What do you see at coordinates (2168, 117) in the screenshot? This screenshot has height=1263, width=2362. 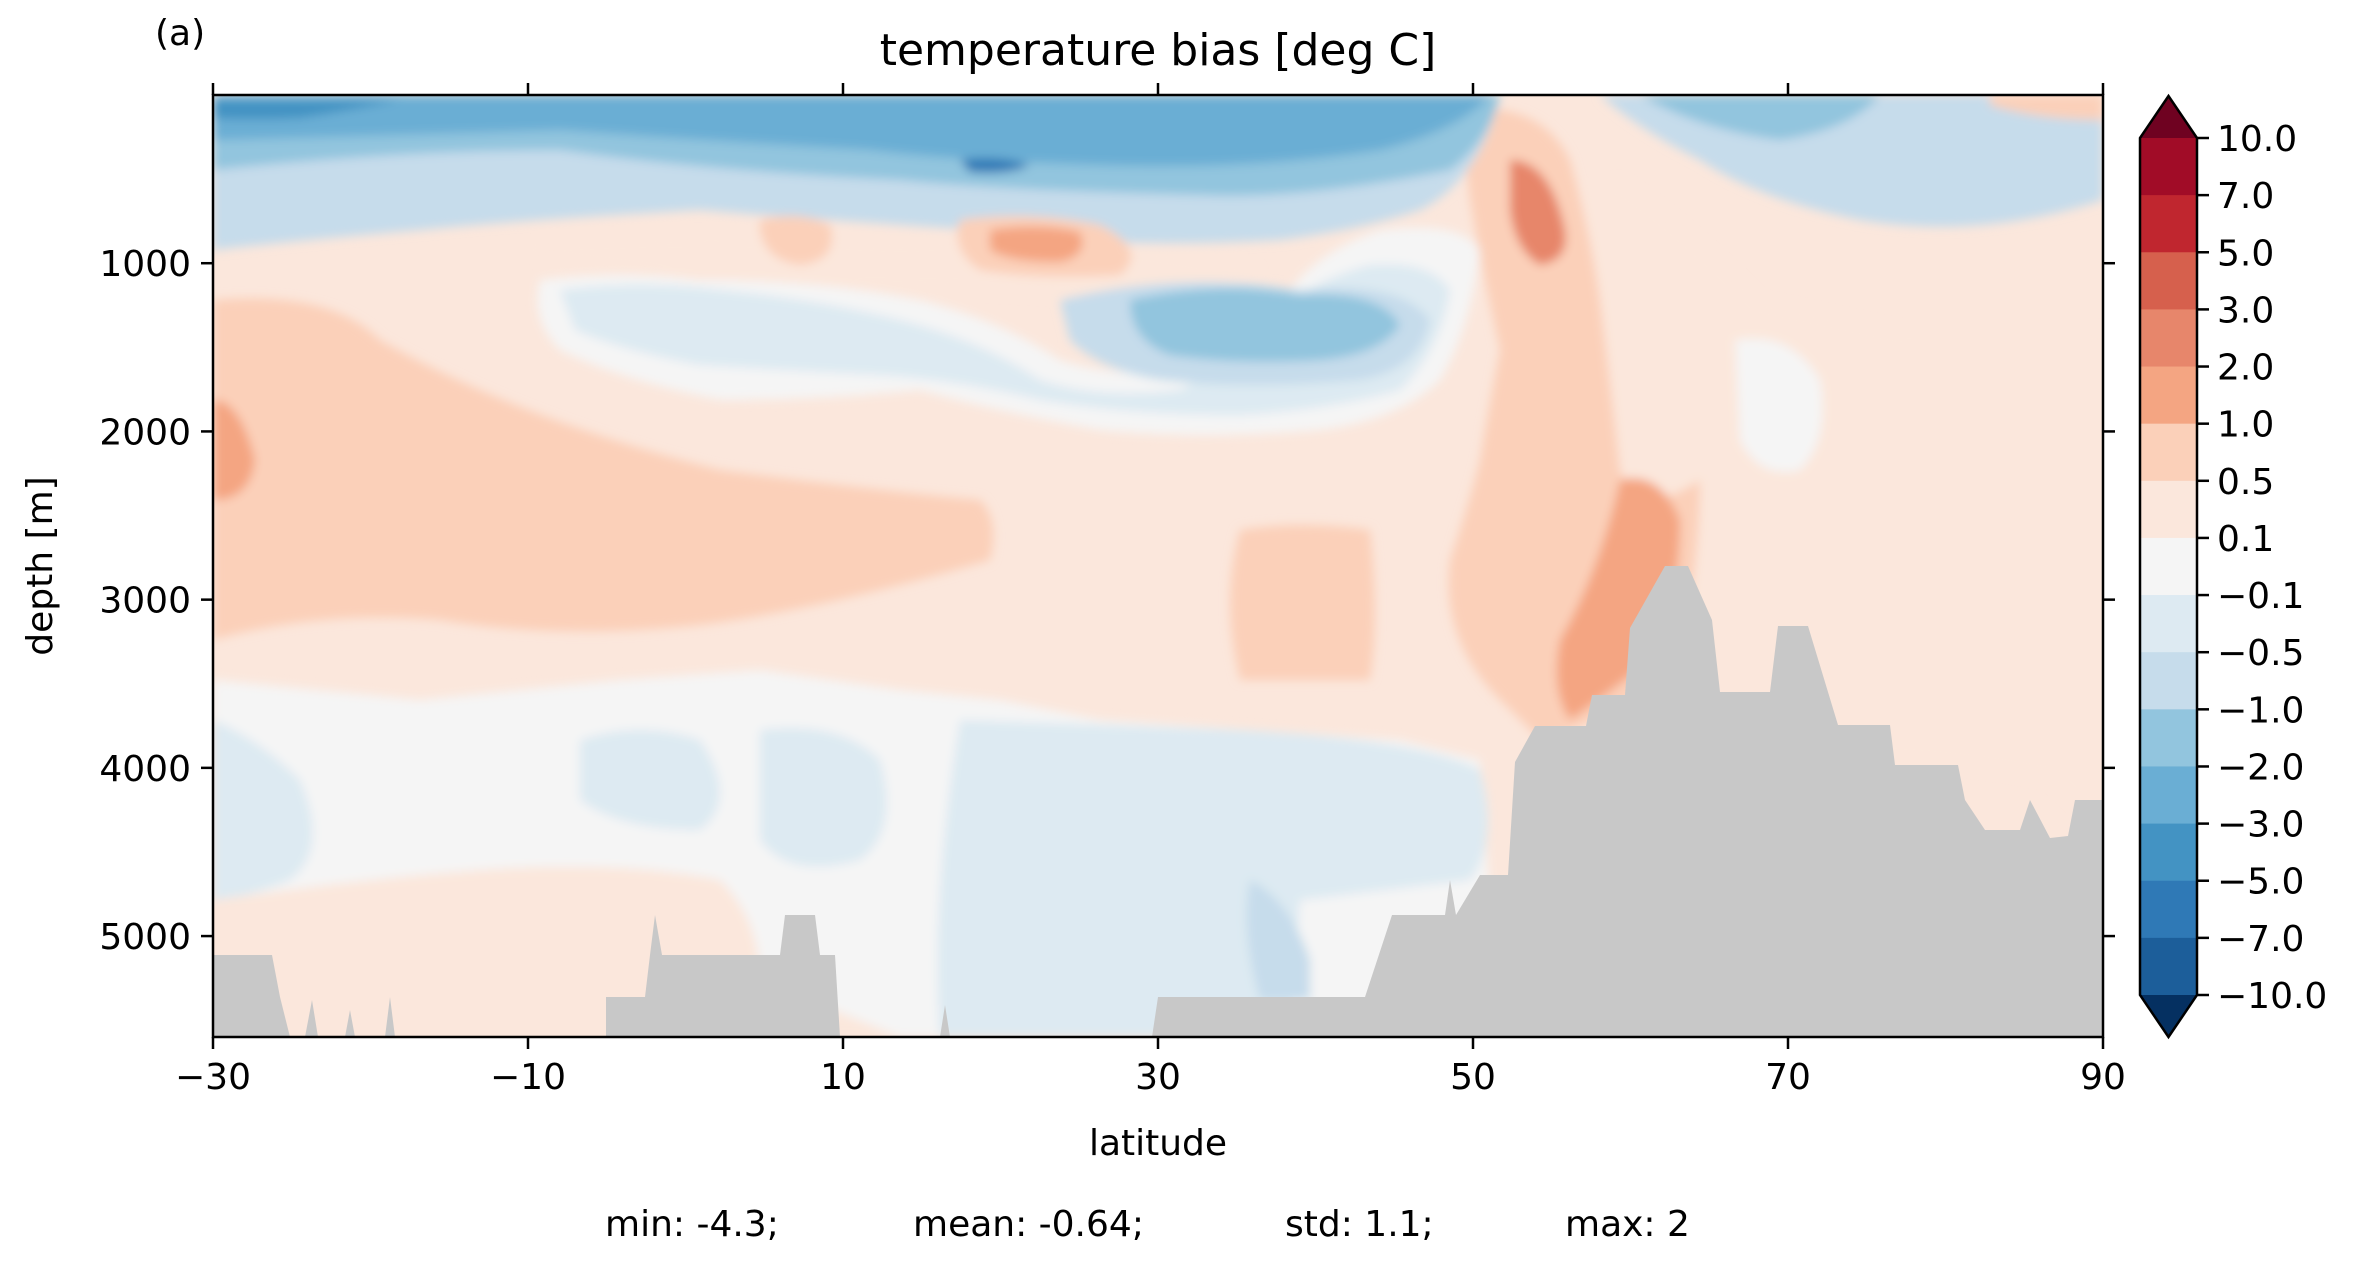 I see `colorbar-extend-top` at bounding box center [2168, 117].